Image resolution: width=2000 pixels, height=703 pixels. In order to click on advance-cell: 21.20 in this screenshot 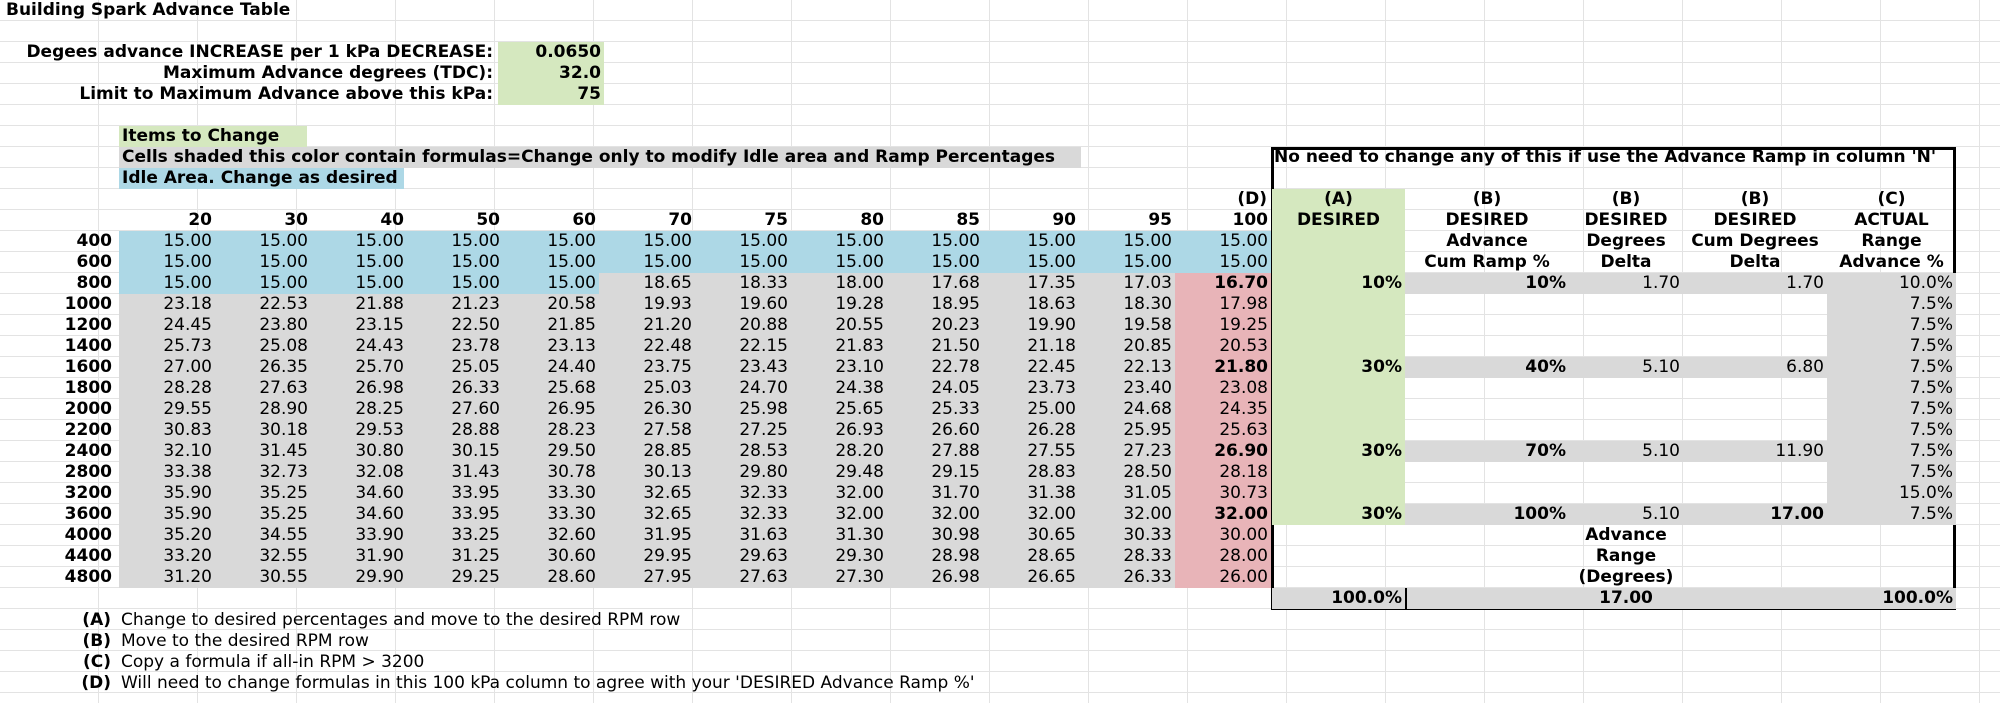, I will do `click(647, 325)`.